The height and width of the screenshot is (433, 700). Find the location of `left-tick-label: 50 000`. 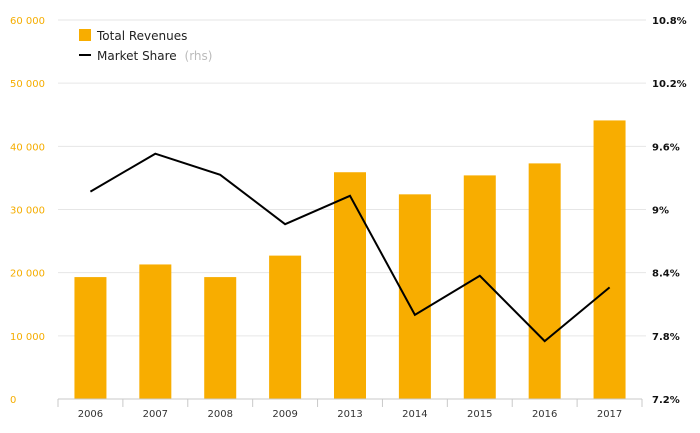

left-tick-label: 50 000 is located at coordinates (27, 84).